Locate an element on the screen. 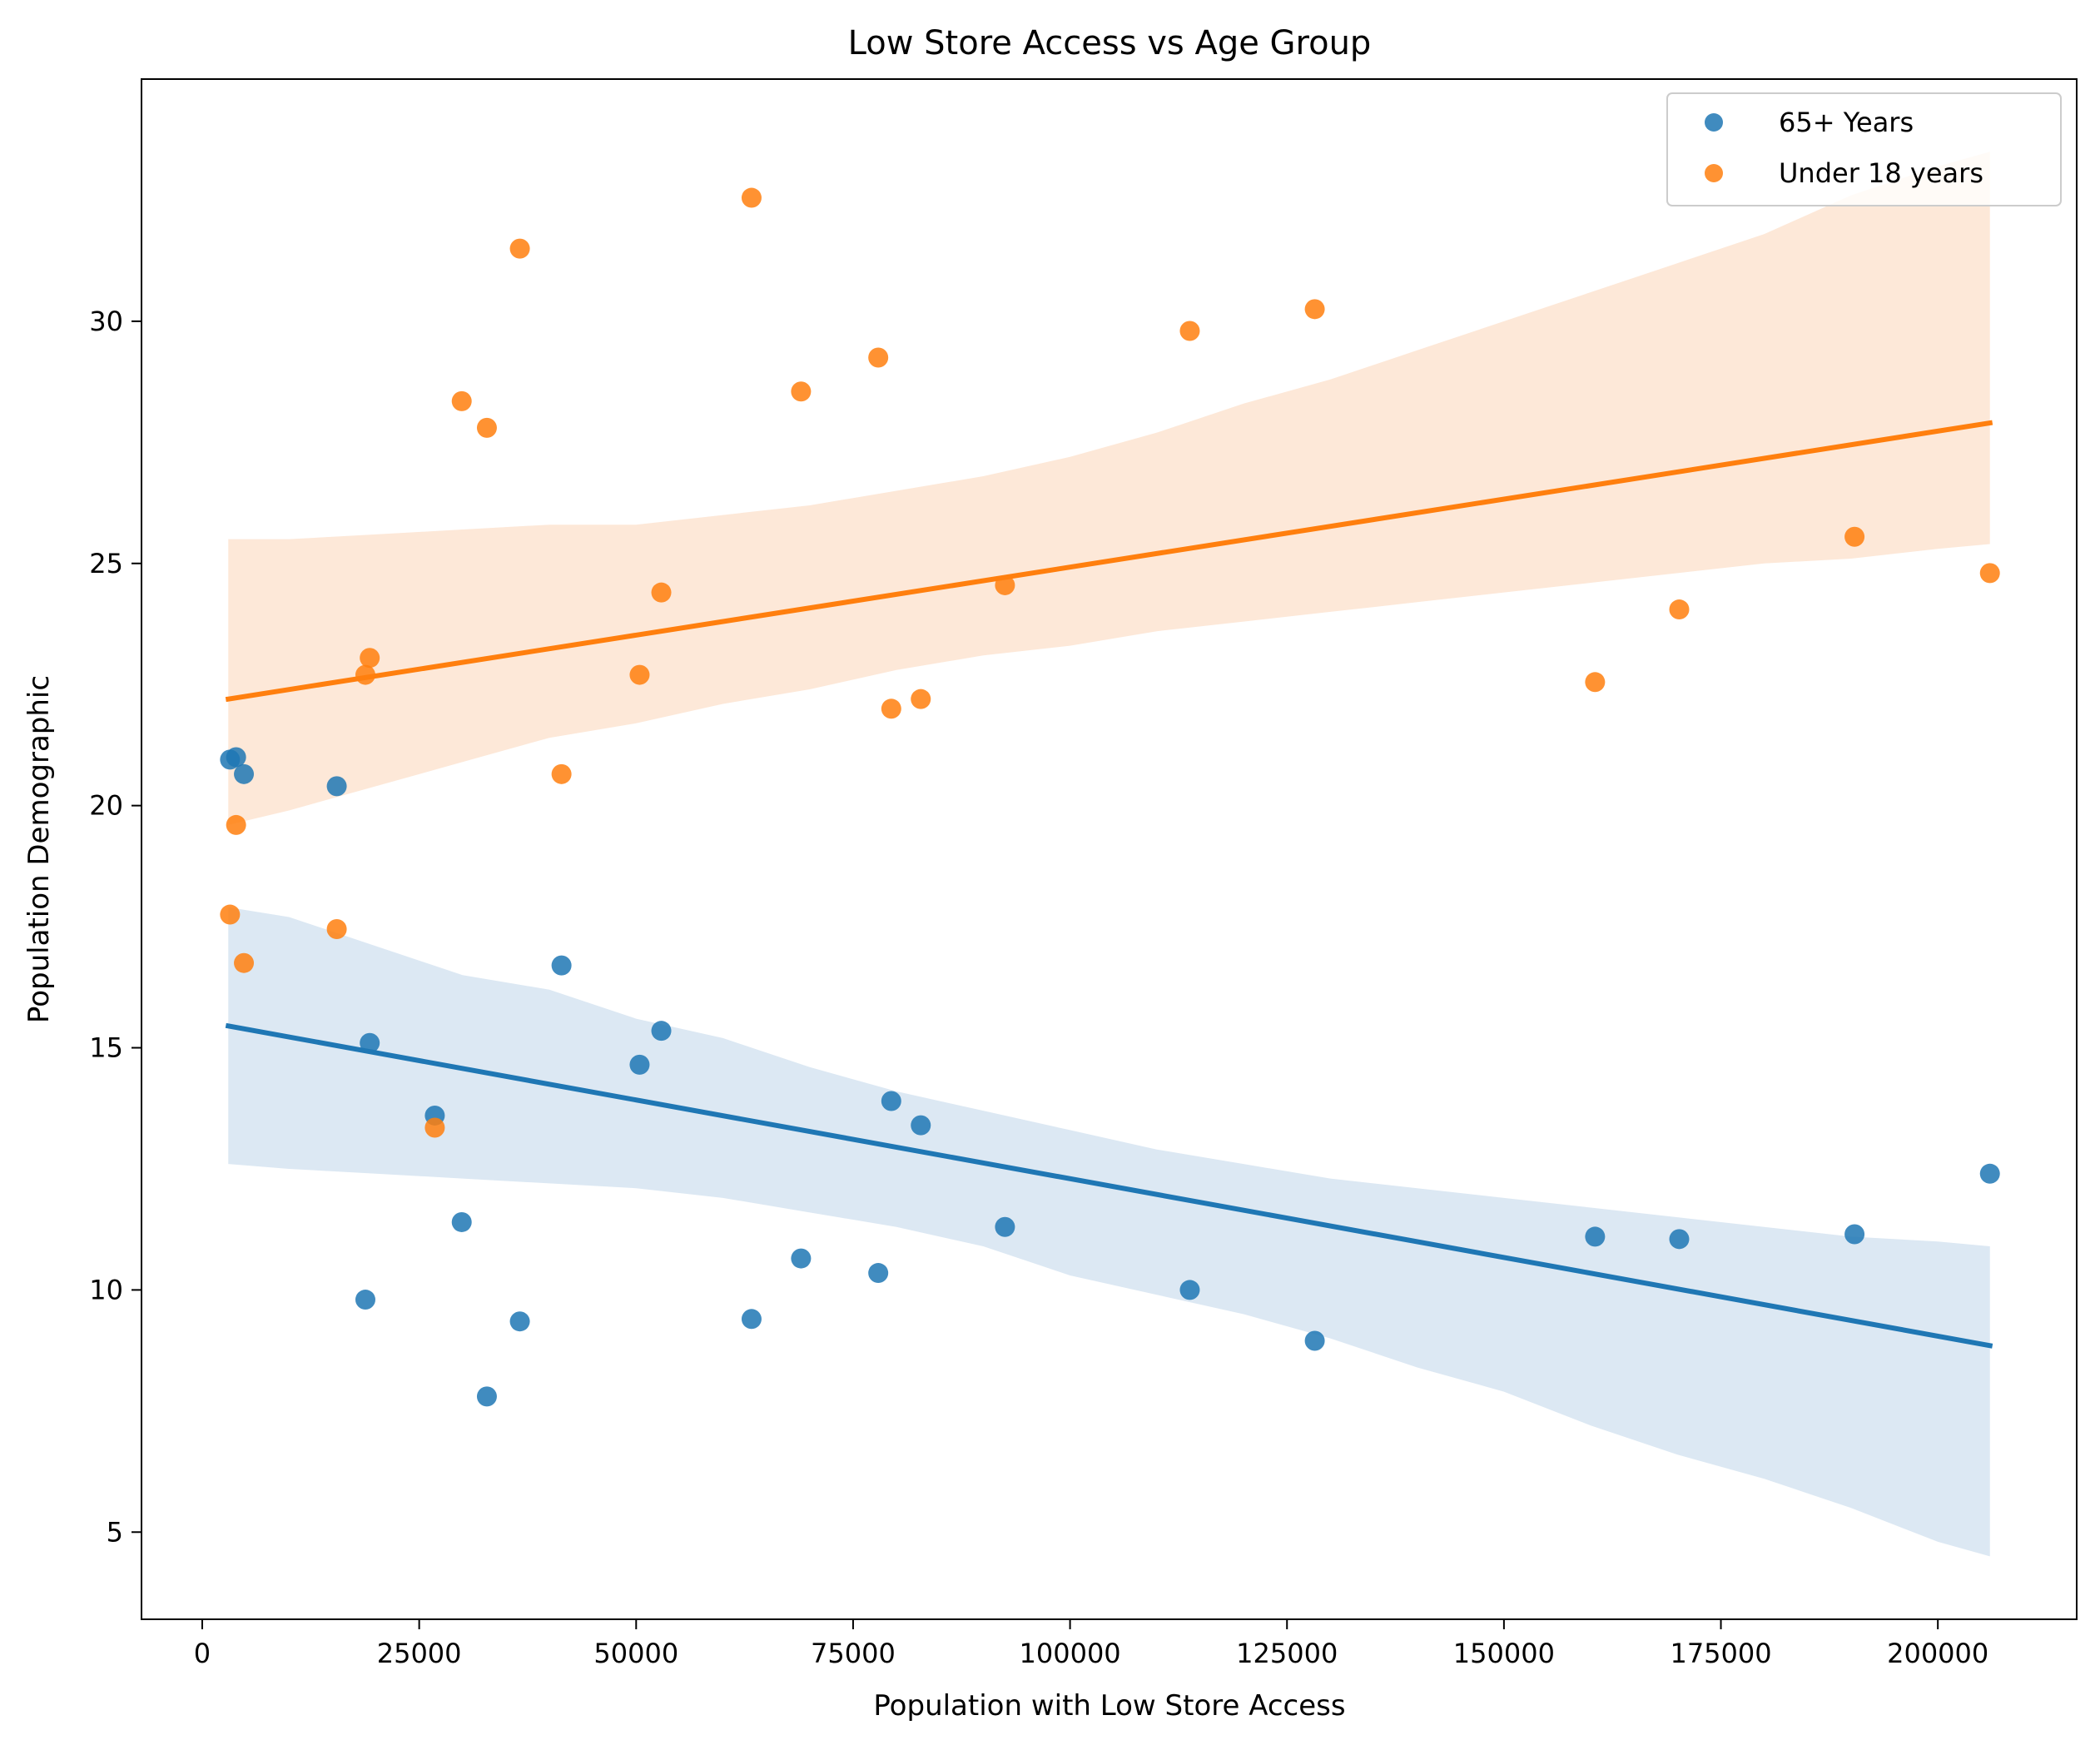 This screenshot has width=2100, height=1745. y-tick-label: 15 is located at coordinates (106, 1048).